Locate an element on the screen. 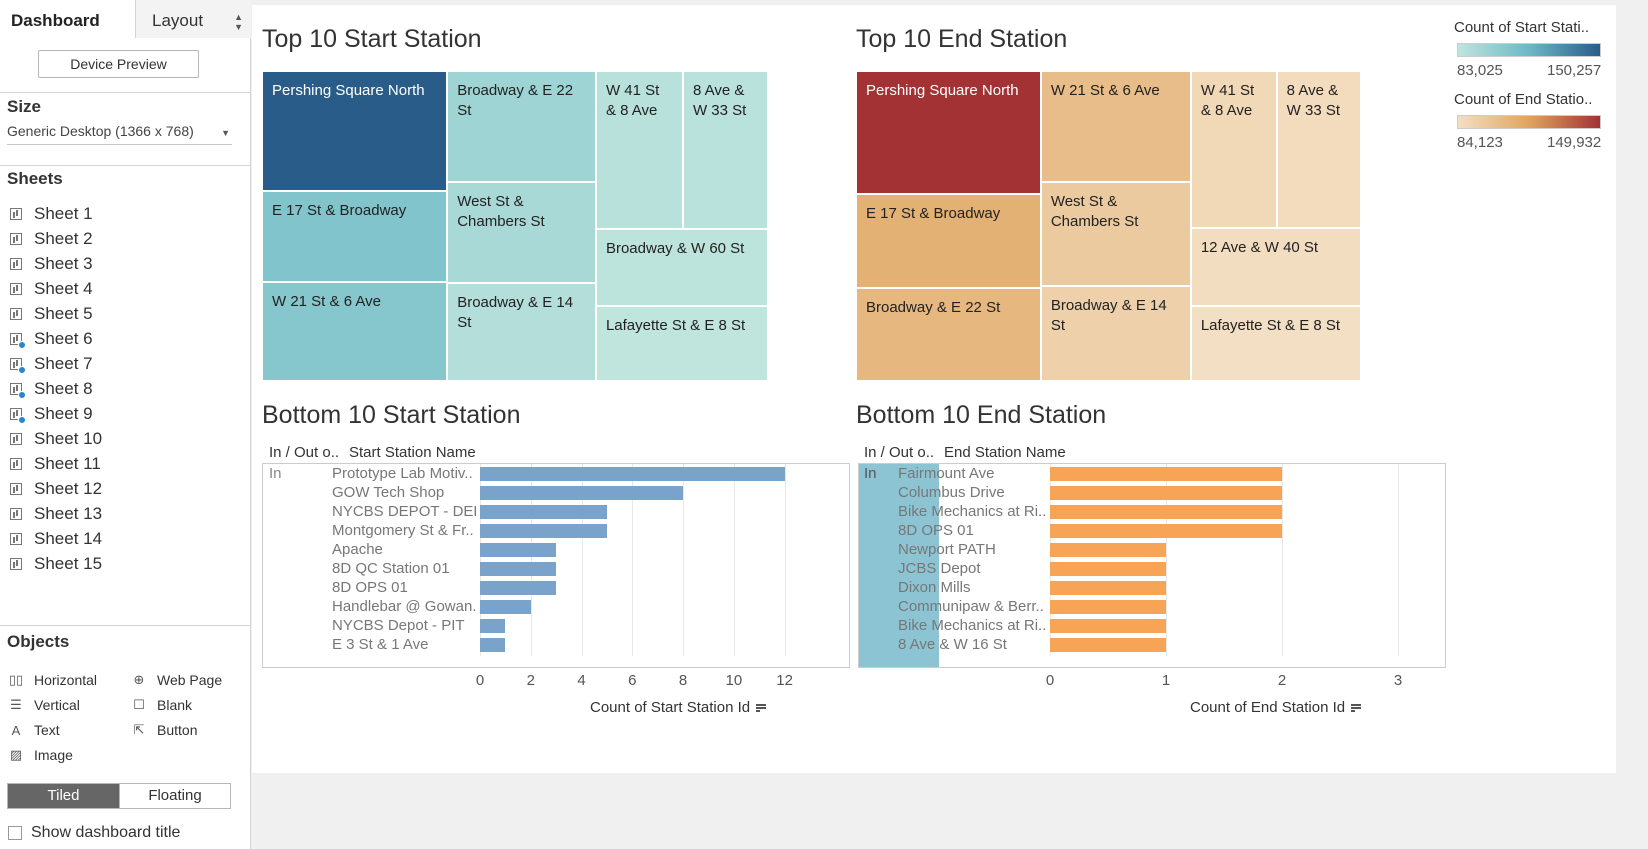  bottom-end-col2-header: End Station Name is located at coordinates (1005, 452).